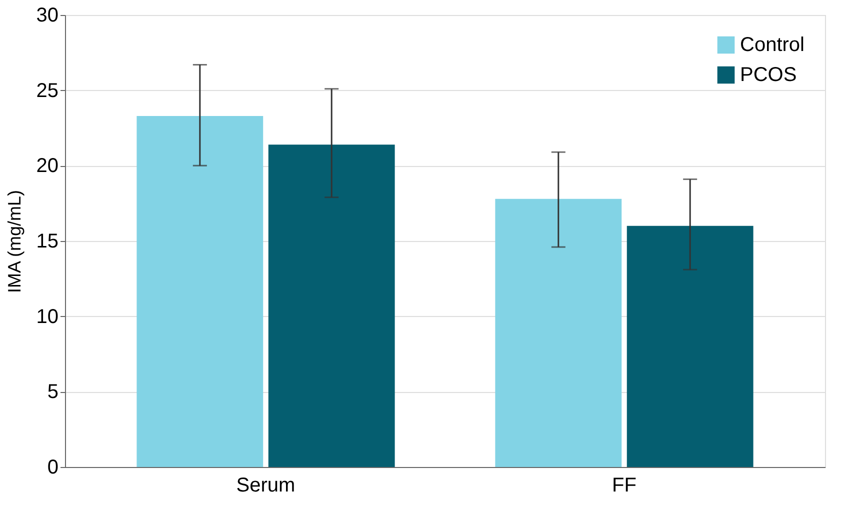  I want to click on y-axis-title: IMA (mg/mL), so click(14, 242).